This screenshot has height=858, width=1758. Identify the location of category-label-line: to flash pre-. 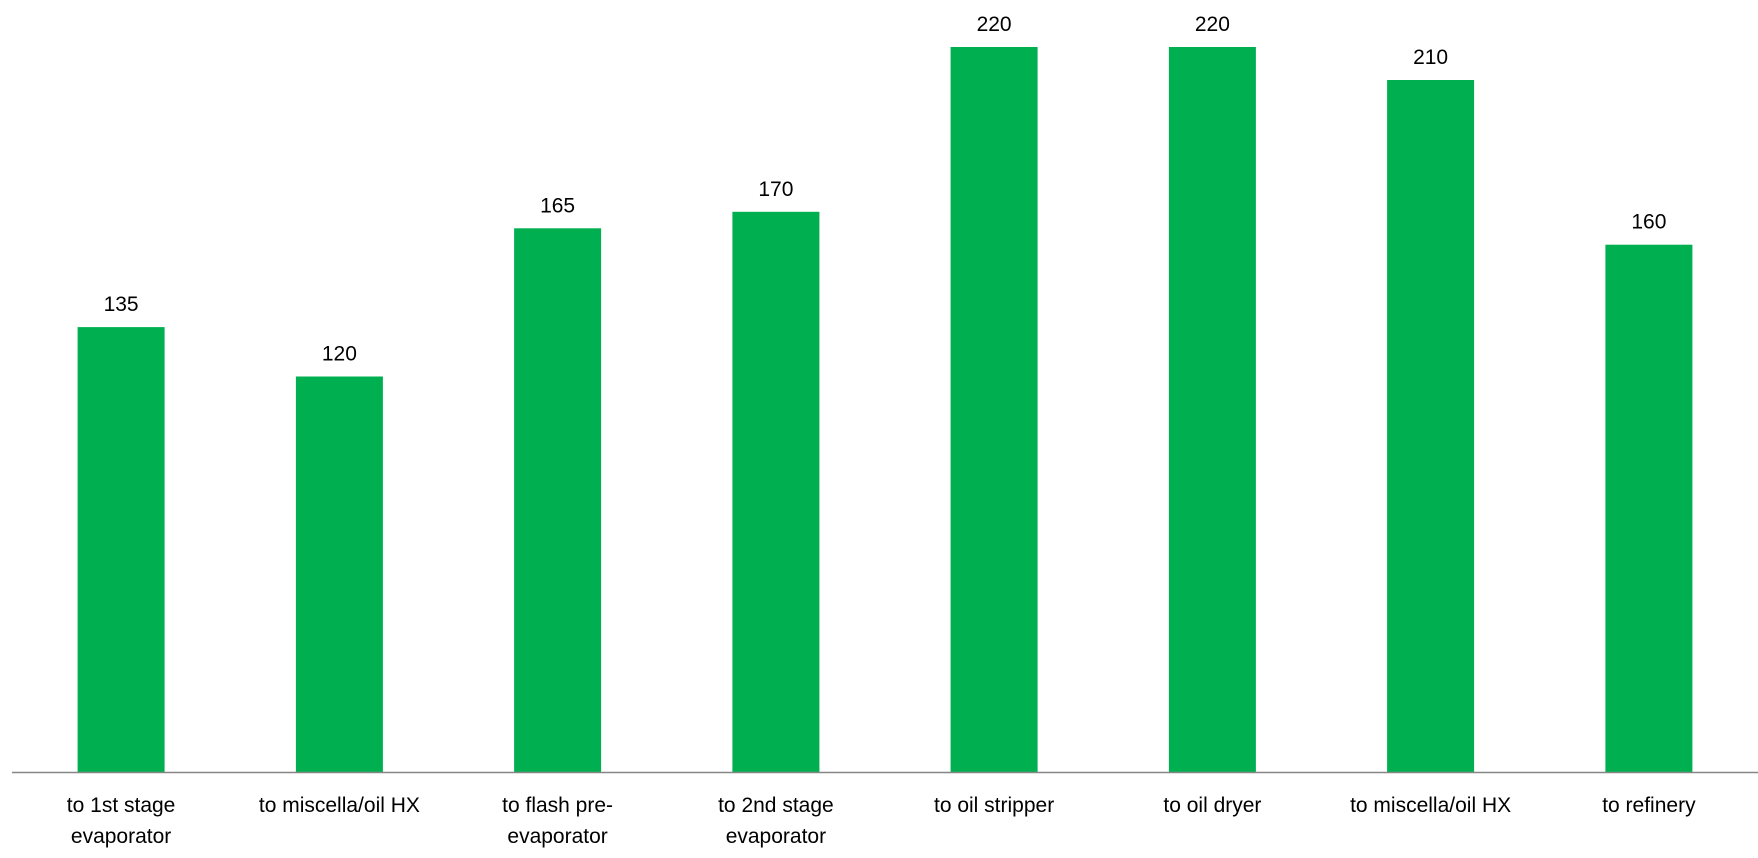
(557, 805).